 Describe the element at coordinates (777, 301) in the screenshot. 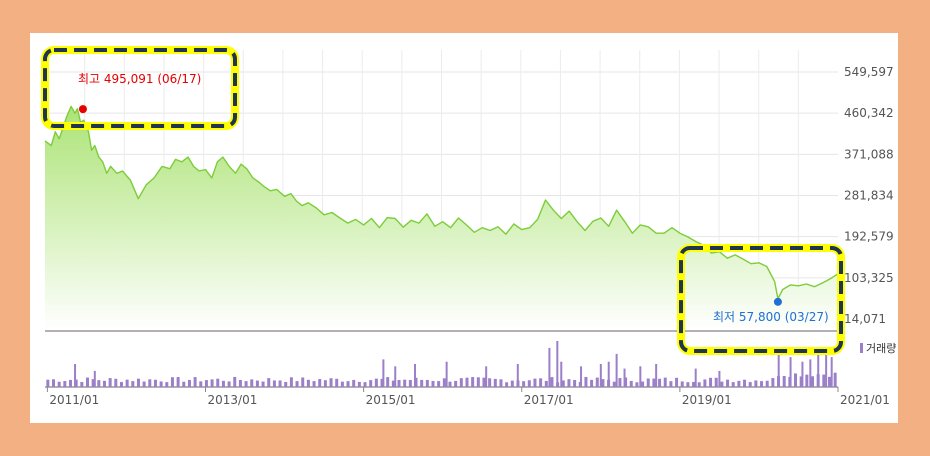

I see `low-point-marker` at that location.